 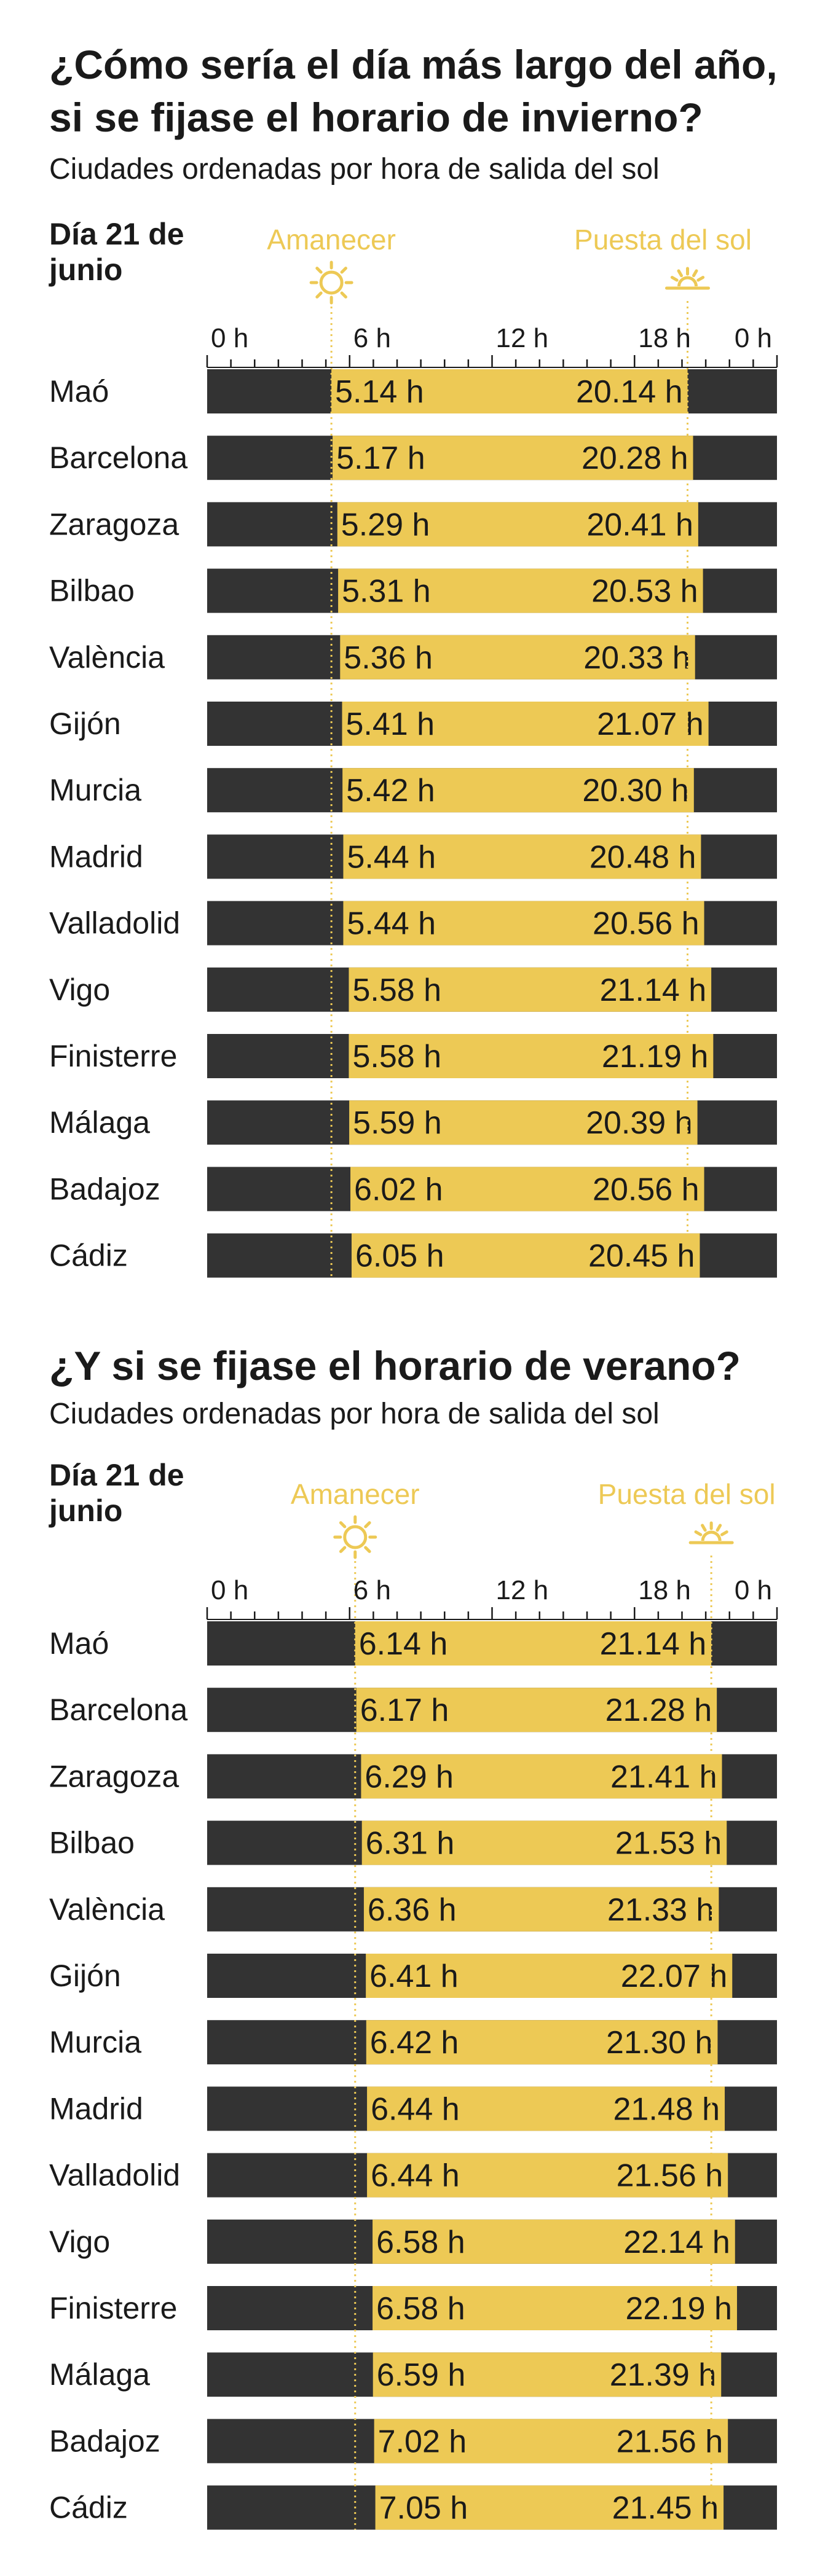 I want to click on sunset-value-label: 20.14 h, so click(x=629, y=392).